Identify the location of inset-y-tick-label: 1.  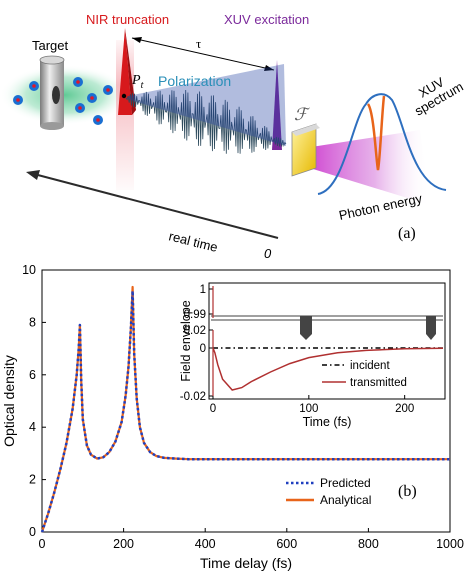
(203, 290).